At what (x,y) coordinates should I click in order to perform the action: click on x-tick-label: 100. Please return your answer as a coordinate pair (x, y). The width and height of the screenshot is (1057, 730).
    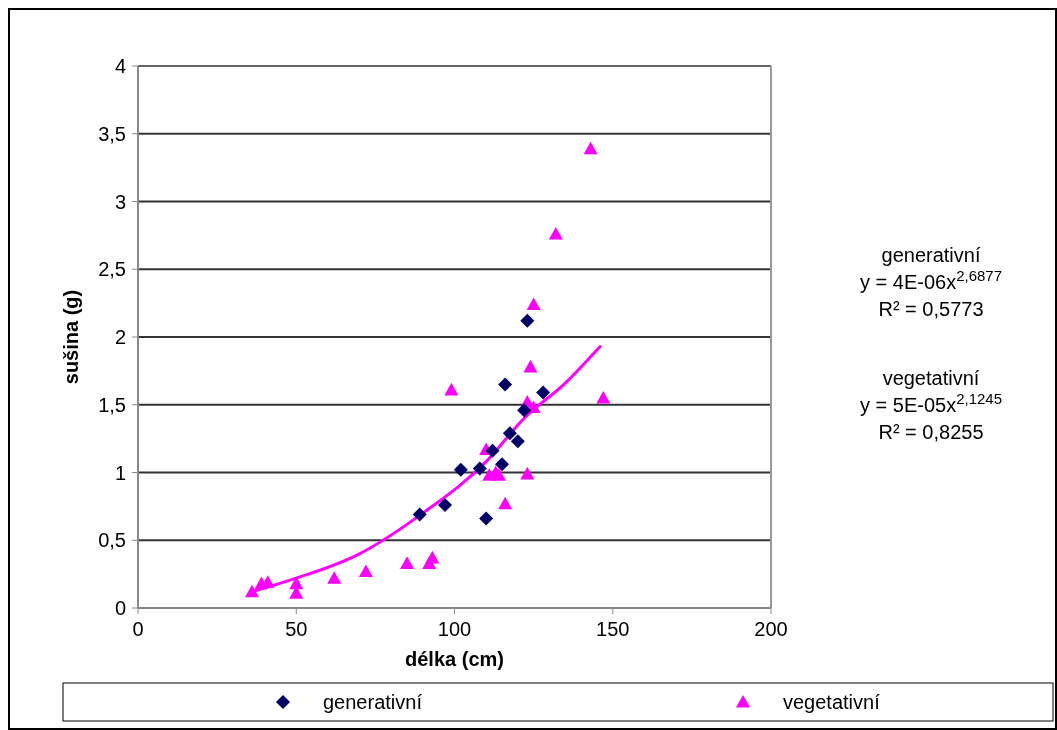
    Looking at the image, I should click on (454, 629).